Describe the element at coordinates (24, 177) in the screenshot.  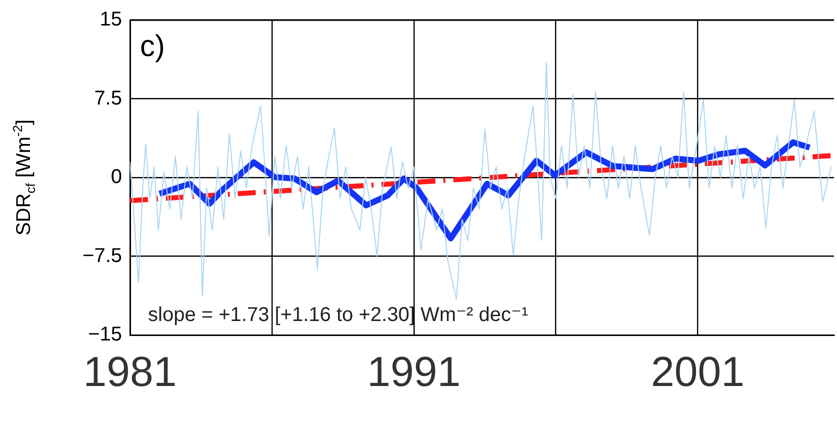
I see `y-axis-title: SDRcf [Wm-2]` at that location.